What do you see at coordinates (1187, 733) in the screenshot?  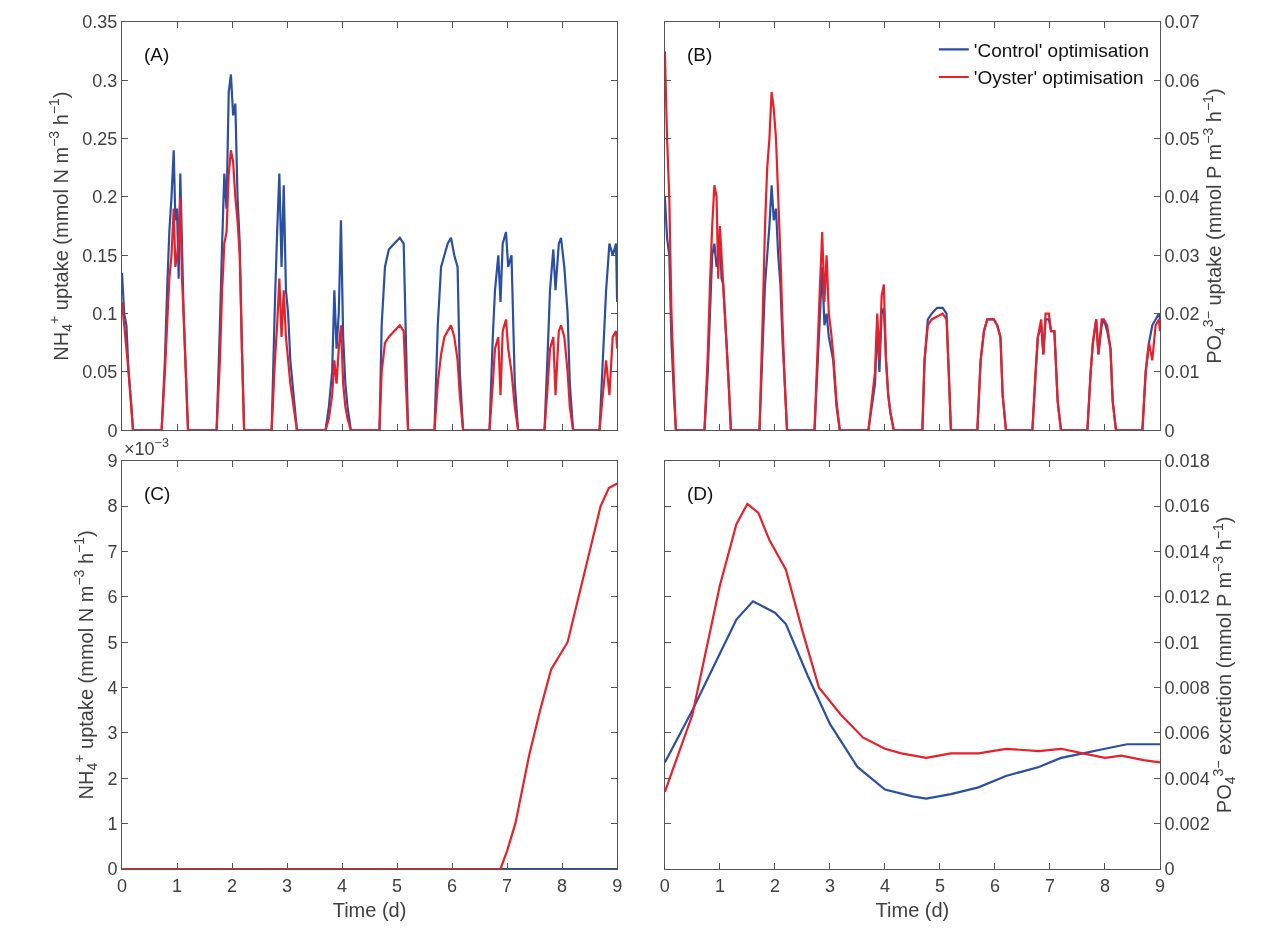 I see `y2-tick-label: 0.006` at bounding box center [1187, 733].